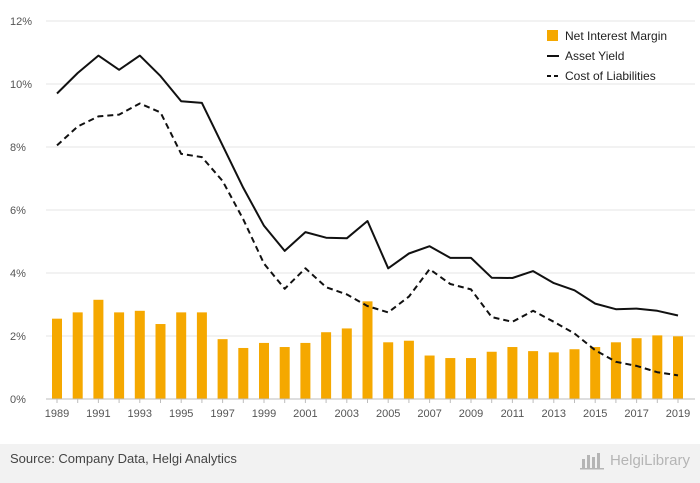  What do you see at coordinates (678, 414) in the screenshot?
I see `x-tick-label: 2019` at bounding box center [678, 414].